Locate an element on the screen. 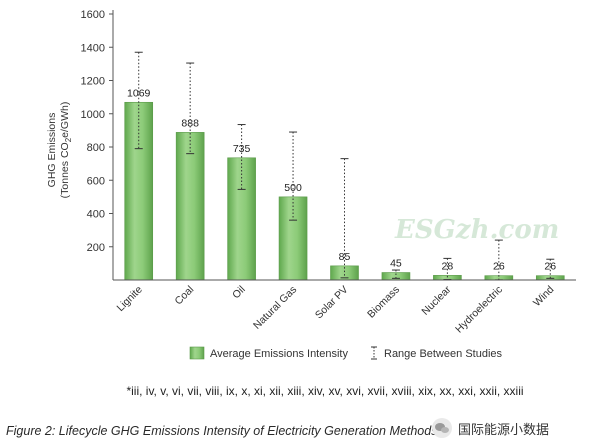 The image size is (590, 448). category-label: Nuclear is located at coordinates (436, 300).